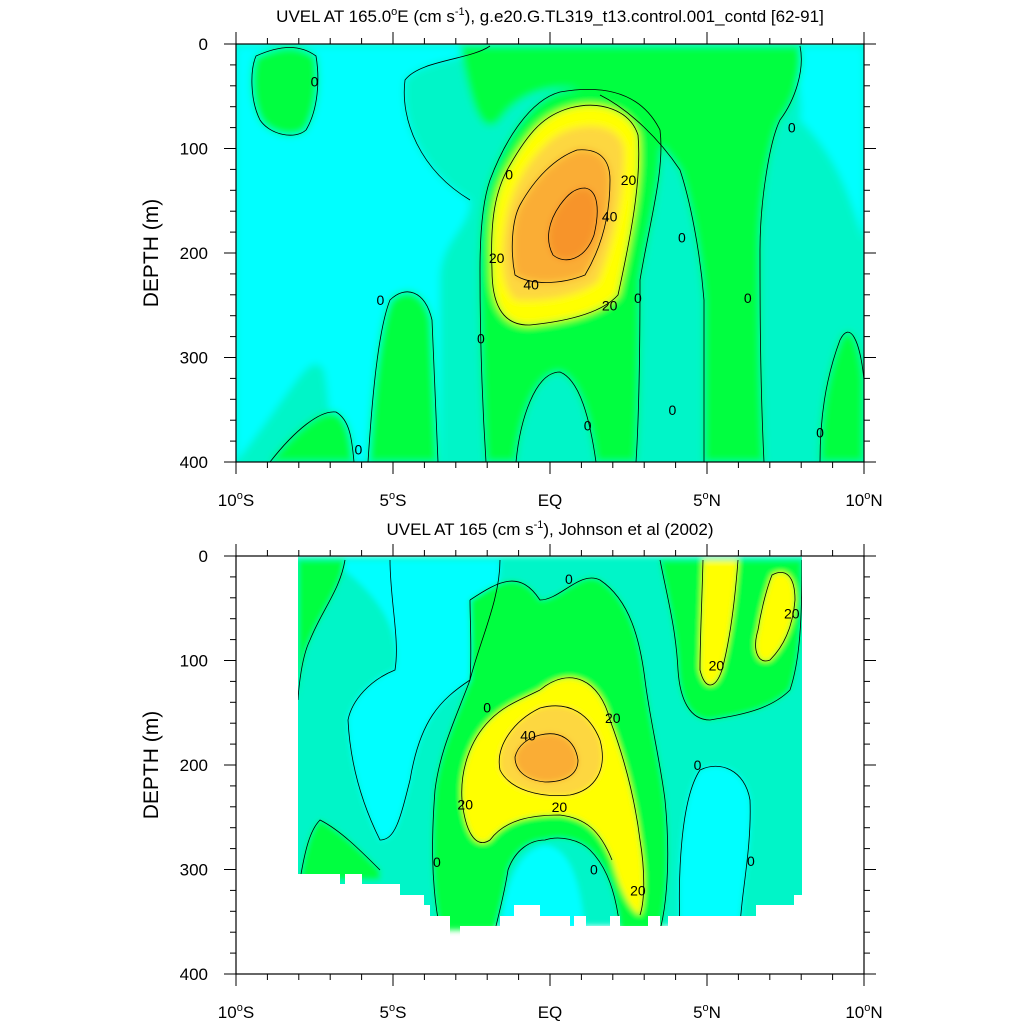  I want to click on observed-band-10-southwest, so click(340, 850).